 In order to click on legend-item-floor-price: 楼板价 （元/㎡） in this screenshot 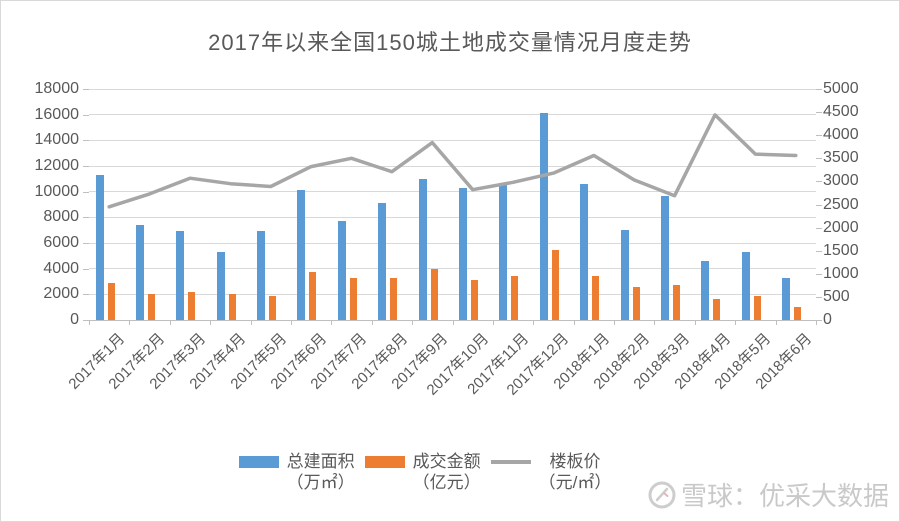, I will do `click(551, 472)`.